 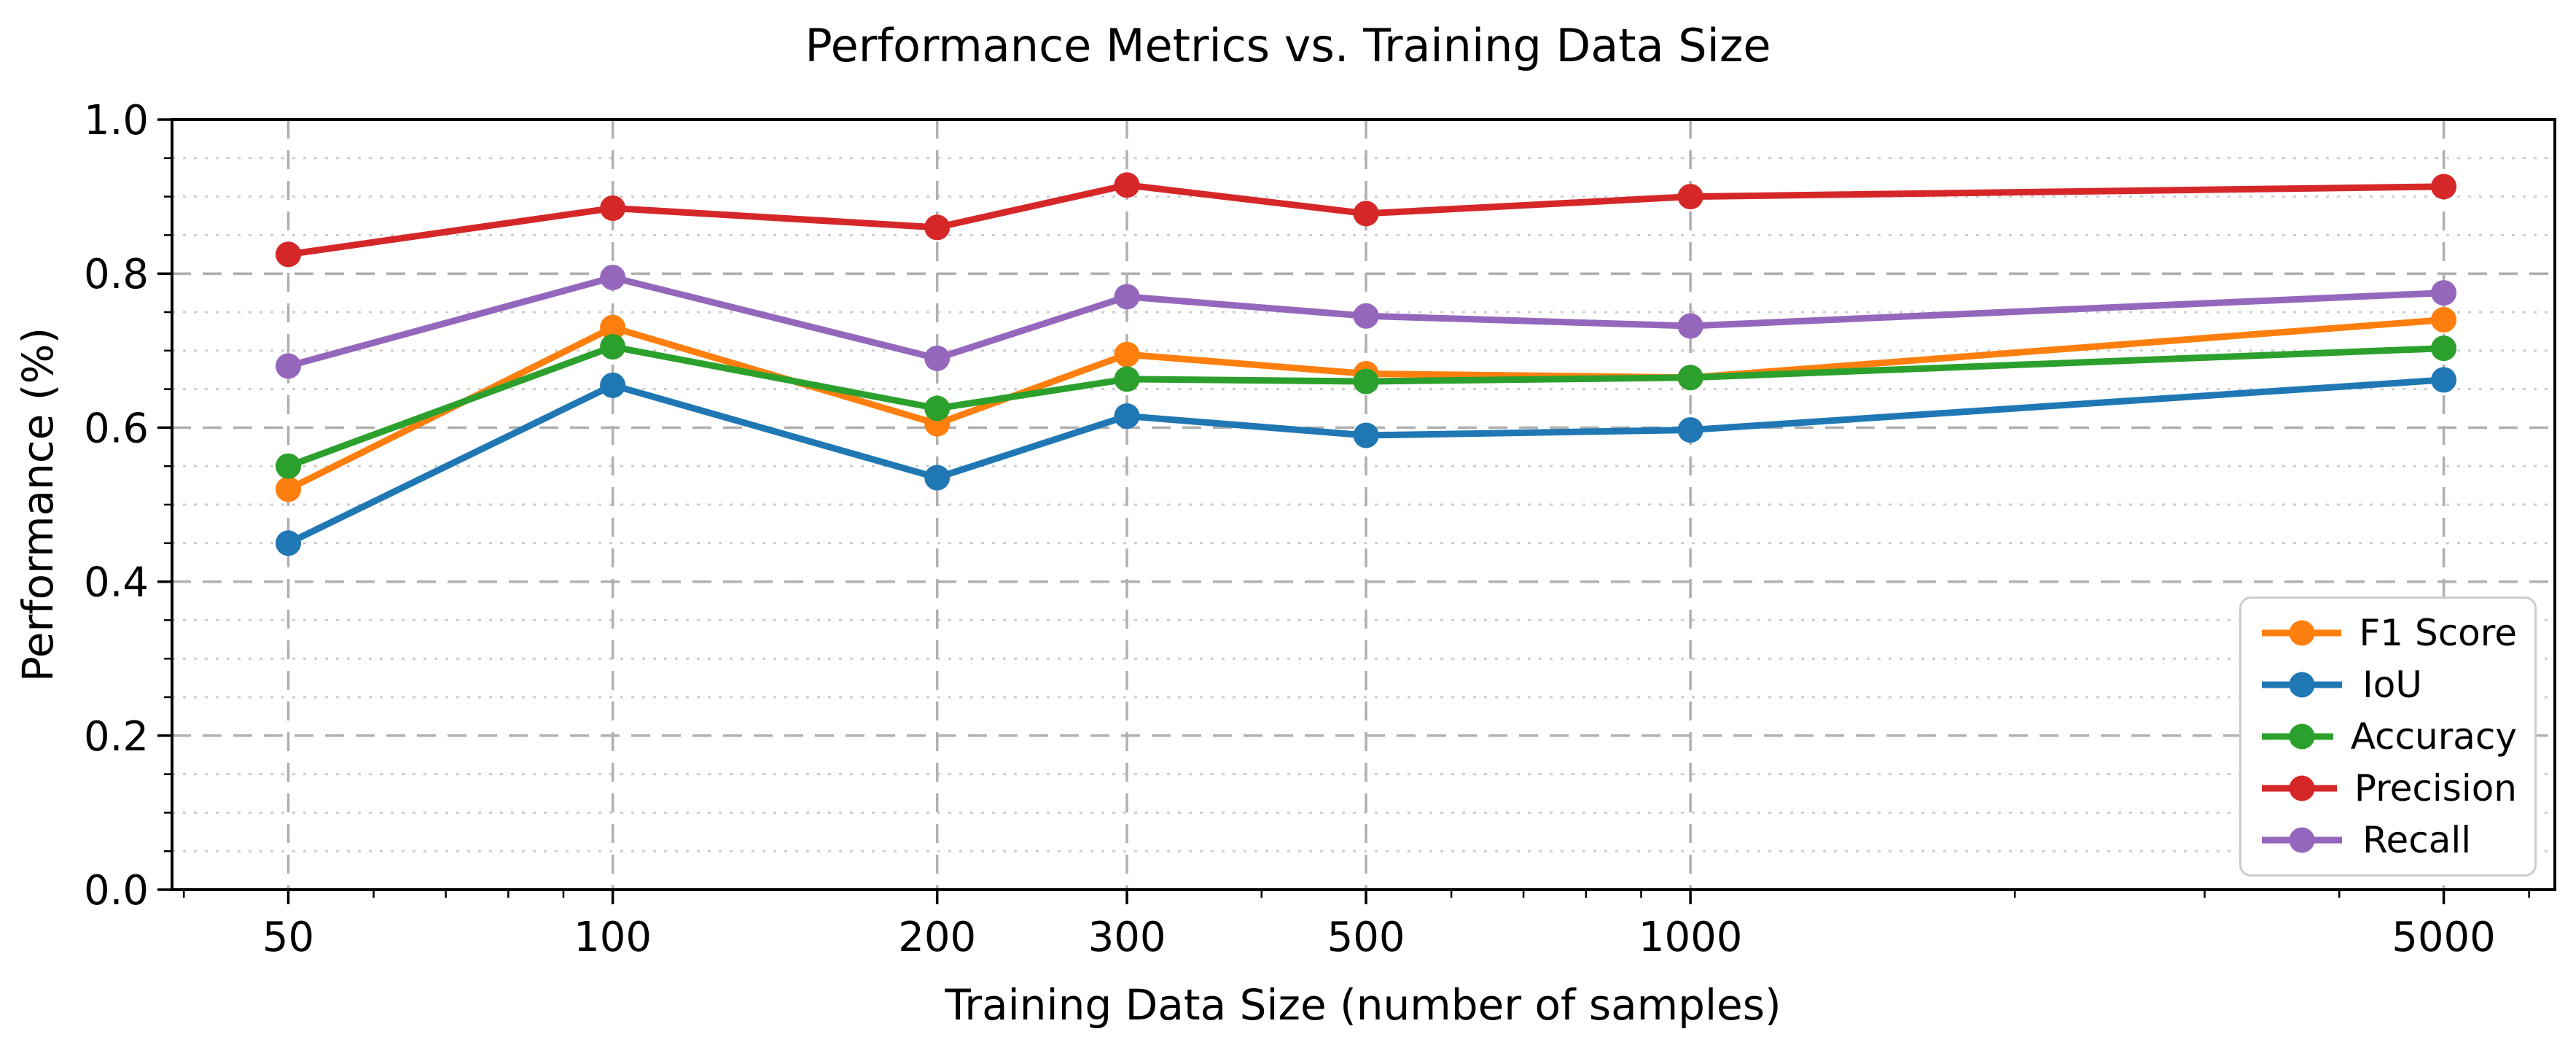 I want to click on x-axis-tick-label: 200, so click(x=937, y=937).